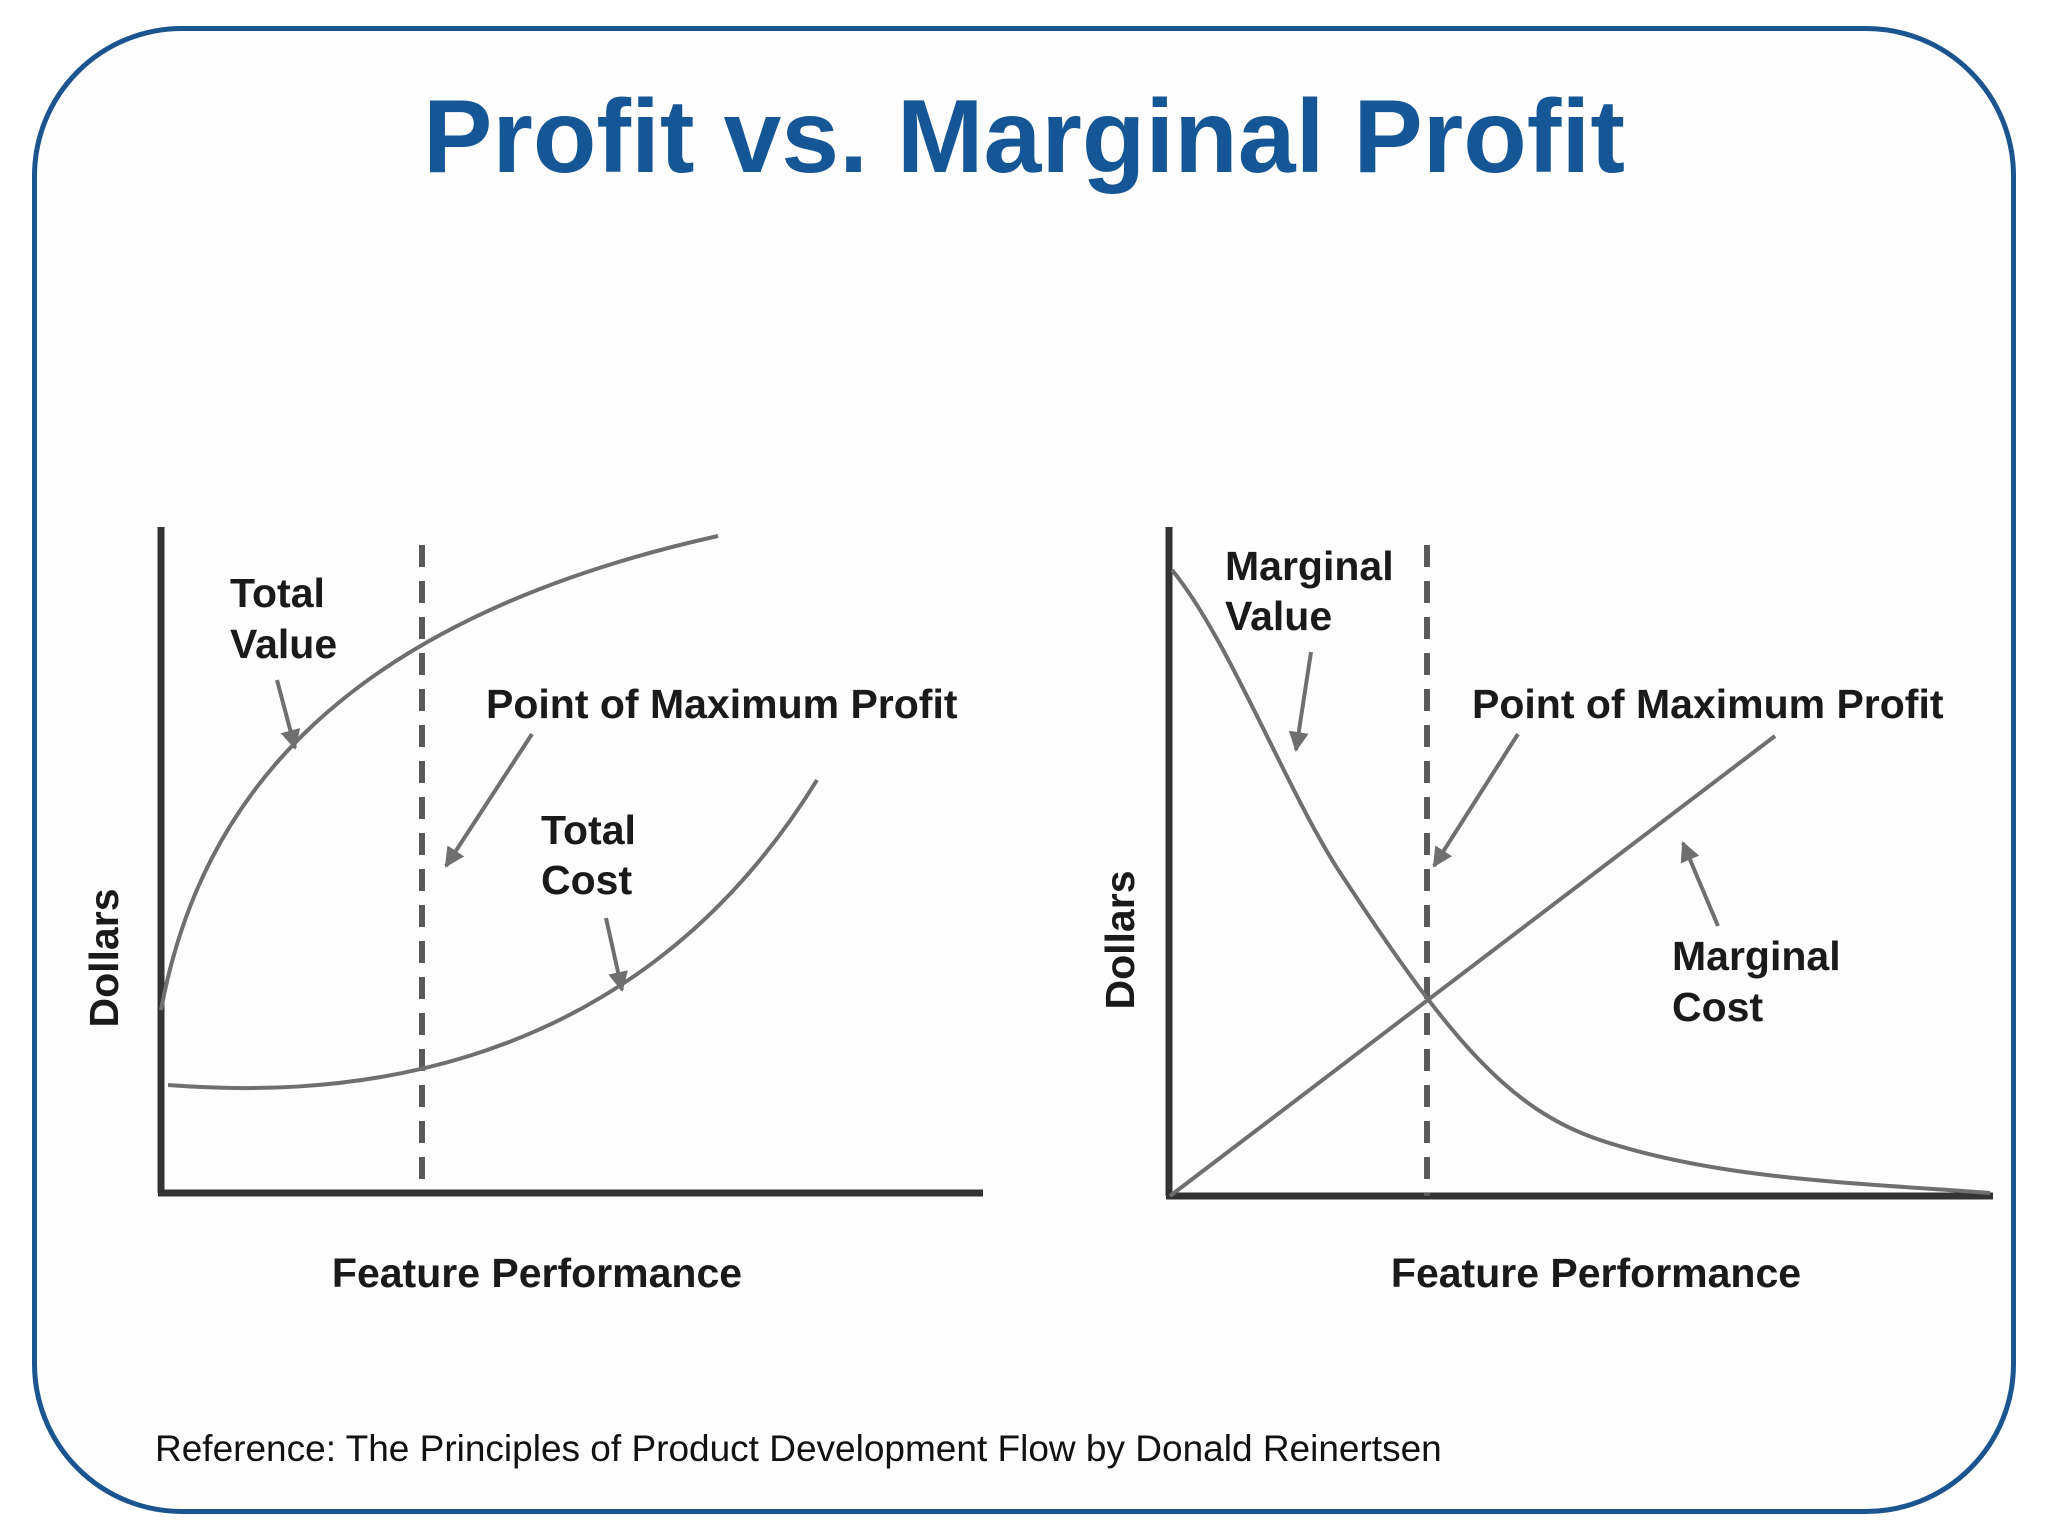  I want to click on total-value-label-line1: Total, so click(277, 593).